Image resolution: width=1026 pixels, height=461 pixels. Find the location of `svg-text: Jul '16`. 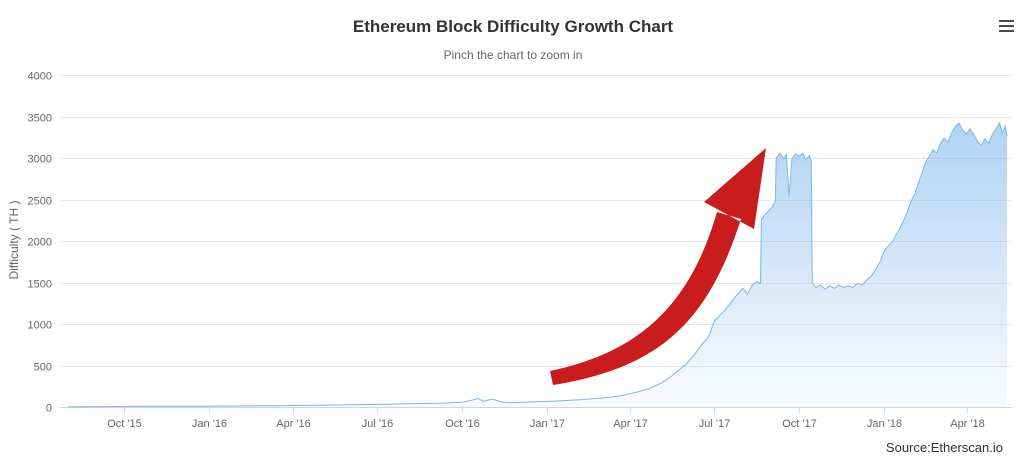

svg-text: Jul '16 is located at coordinates (377, 424).